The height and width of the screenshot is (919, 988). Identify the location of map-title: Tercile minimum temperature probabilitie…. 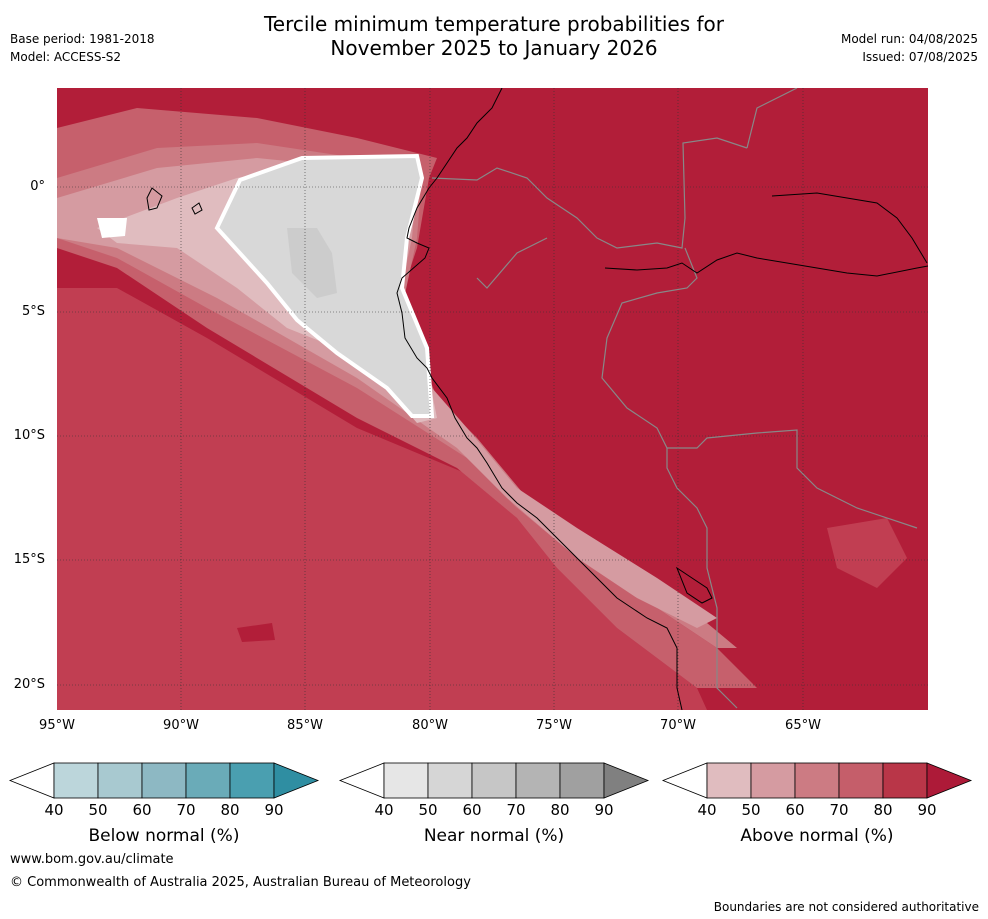
(494, 36).